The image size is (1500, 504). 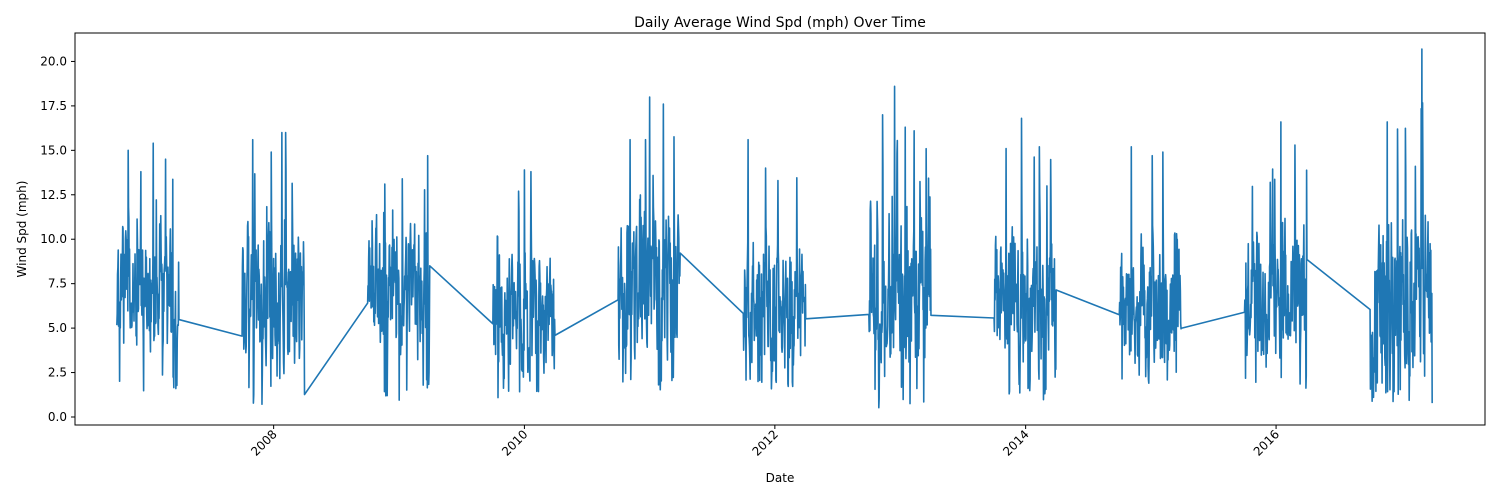 What do you see at coordinates (57, 417) in the screenshot?
I see `y-tick-label: 0.0` at bounding box center [57, 417].